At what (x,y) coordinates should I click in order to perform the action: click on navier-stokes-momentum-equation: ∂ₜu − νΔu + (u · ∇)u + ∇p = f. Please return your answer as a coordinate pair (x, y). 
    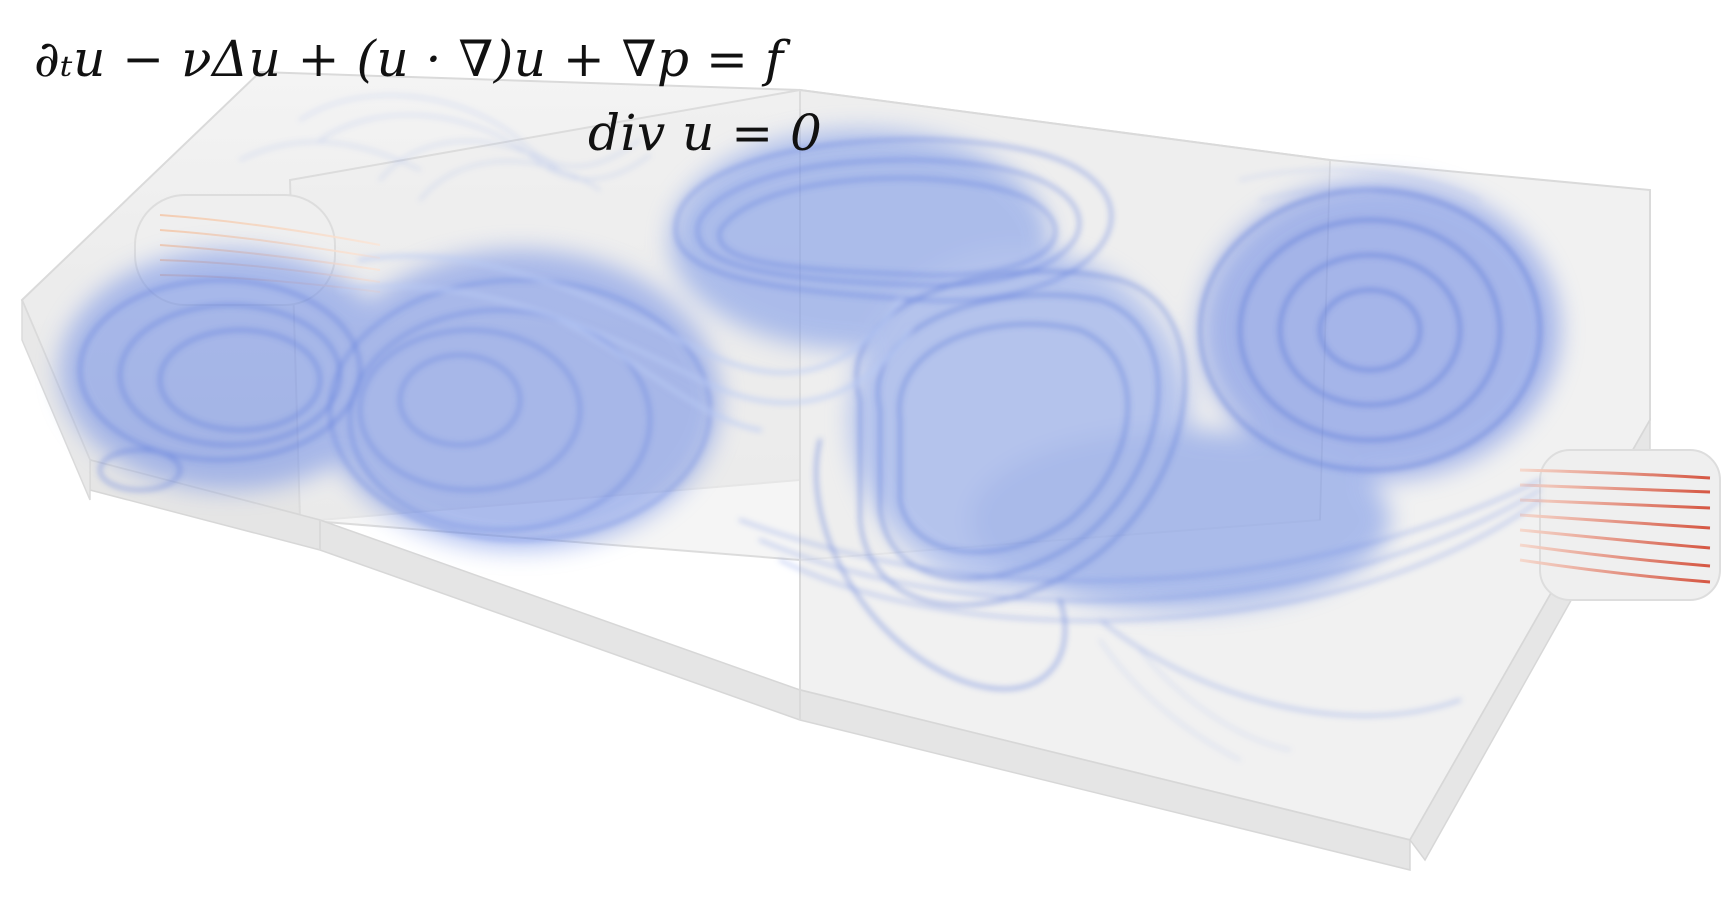
    Looking at the image, I should click on (412, 59).